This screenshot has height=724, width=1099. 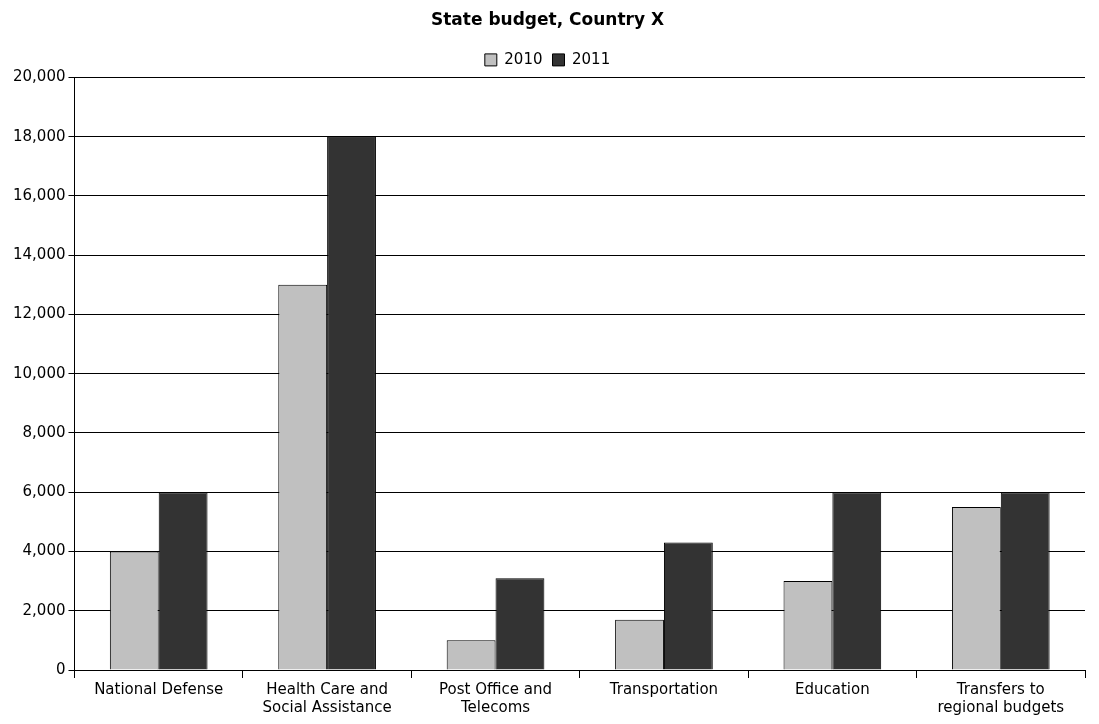 I want to click on y-tick-label: 12,000, so click(x=39, y=313).